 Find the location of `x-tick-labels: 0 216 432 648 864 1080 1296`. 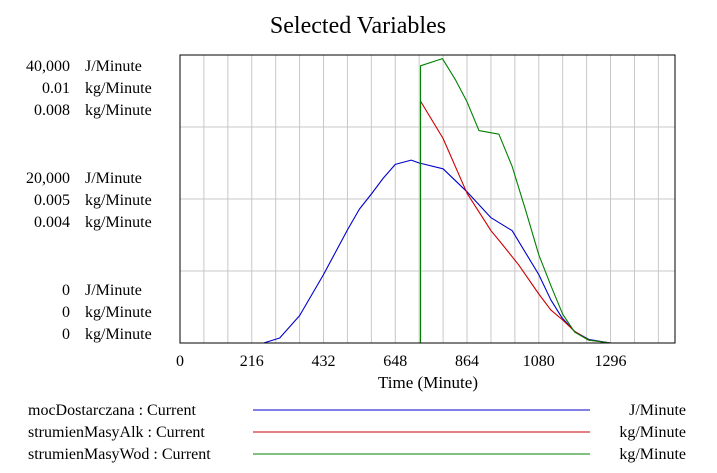

x-tick-labels: 0 216 432 648 864 1080 1296 is located at coordinates (401, 361).